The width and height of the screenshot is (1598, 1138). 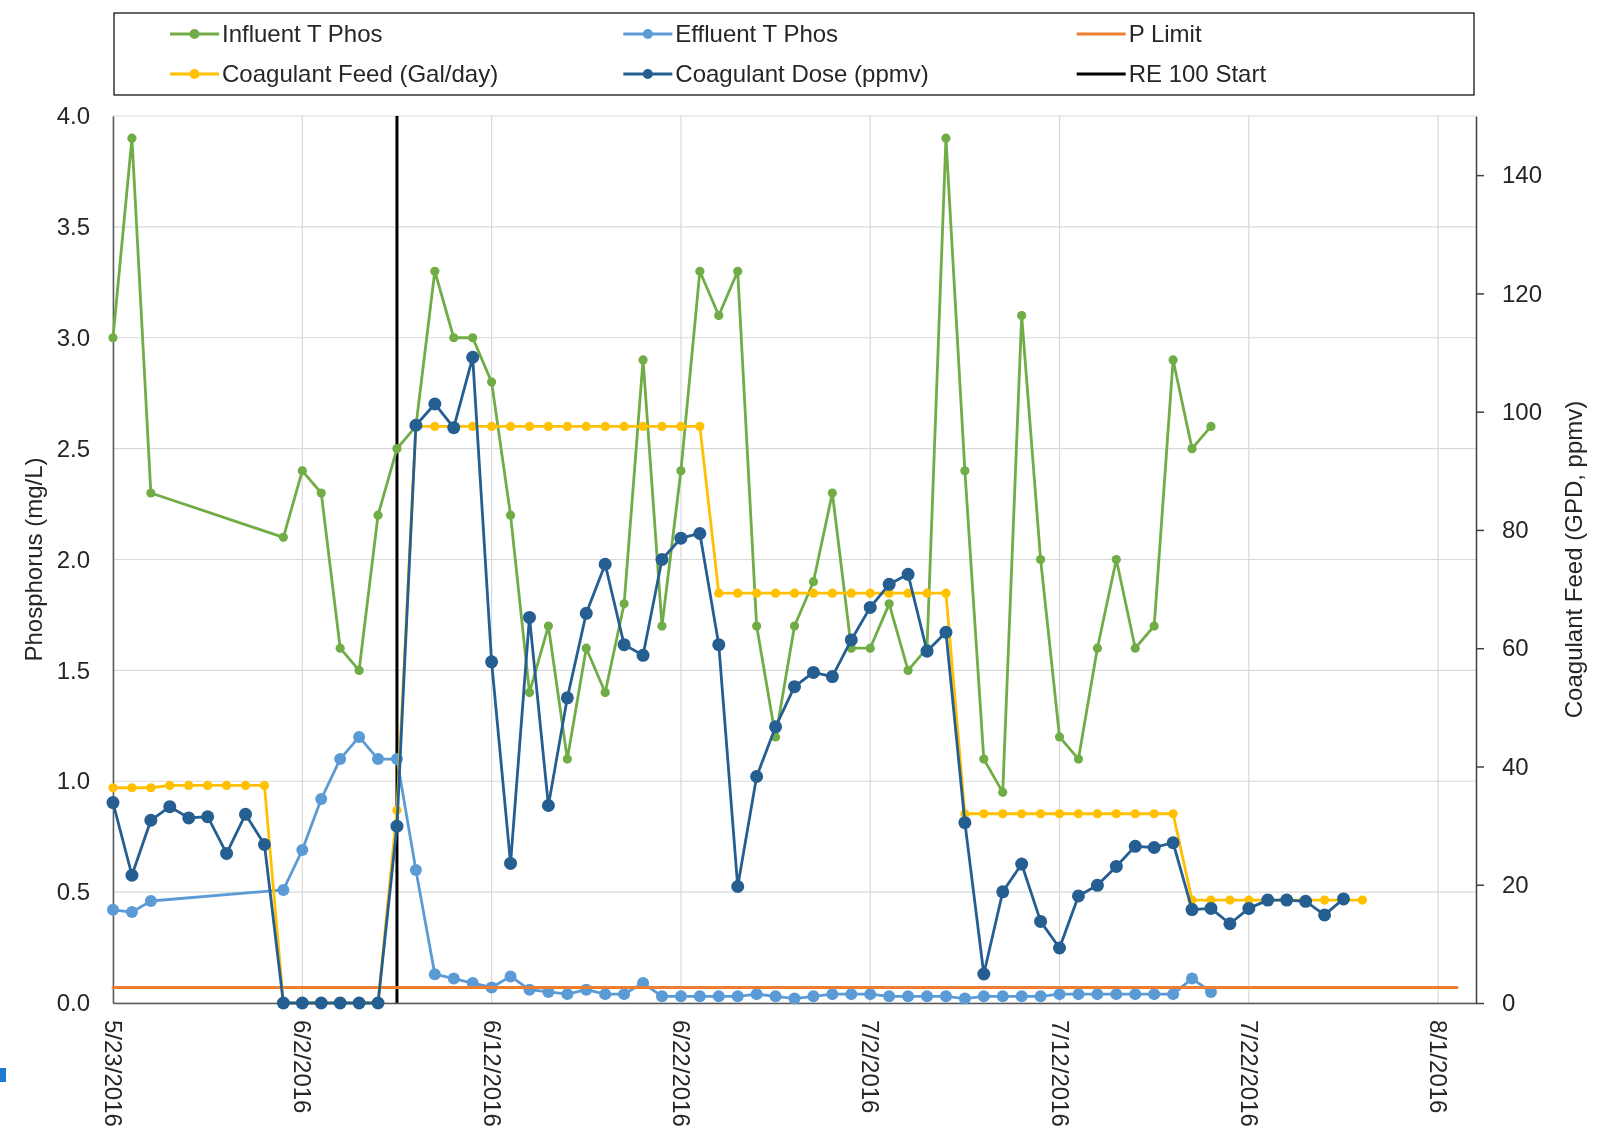 I want to click on y2-axis-title: Coagulant Feed (GPD, ppmv), so click(x=1574, y=559).